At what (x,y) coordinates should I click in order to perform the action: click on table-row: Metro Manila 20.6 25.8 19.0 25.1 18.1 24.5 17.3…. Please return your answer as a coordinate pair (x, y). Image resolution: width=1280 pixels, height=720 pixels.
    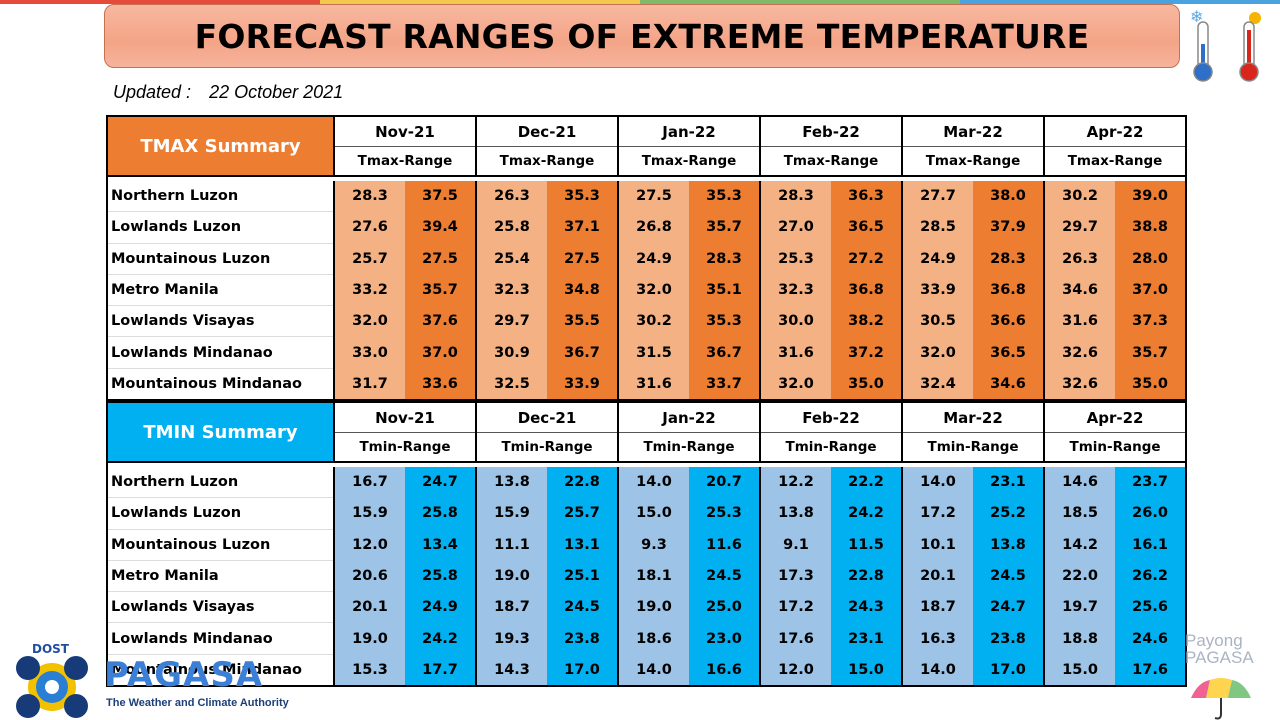
    Looking at the image, I should click on (647, 576).